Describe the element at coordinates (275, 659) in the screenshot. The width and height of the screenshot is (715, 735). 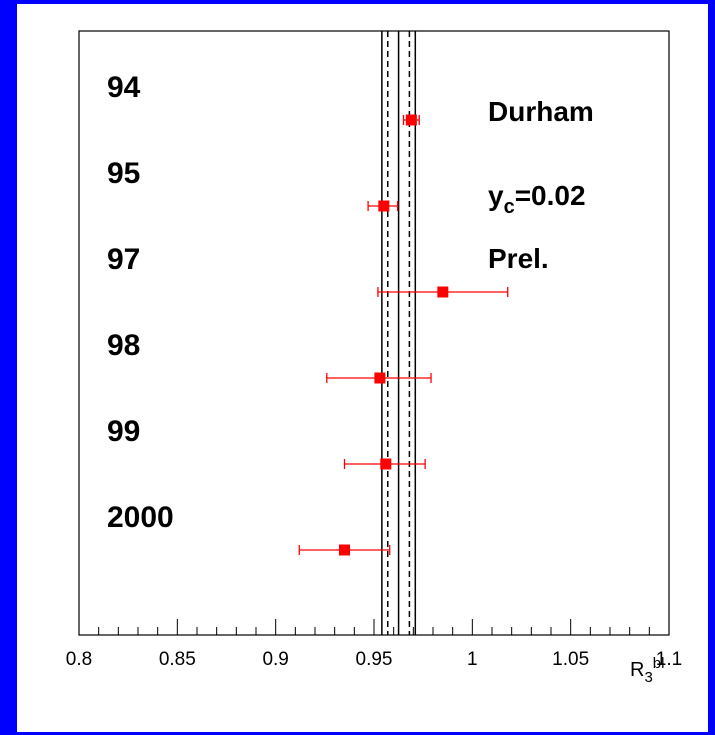
I see `x-tick-label: 0.9` at that location.